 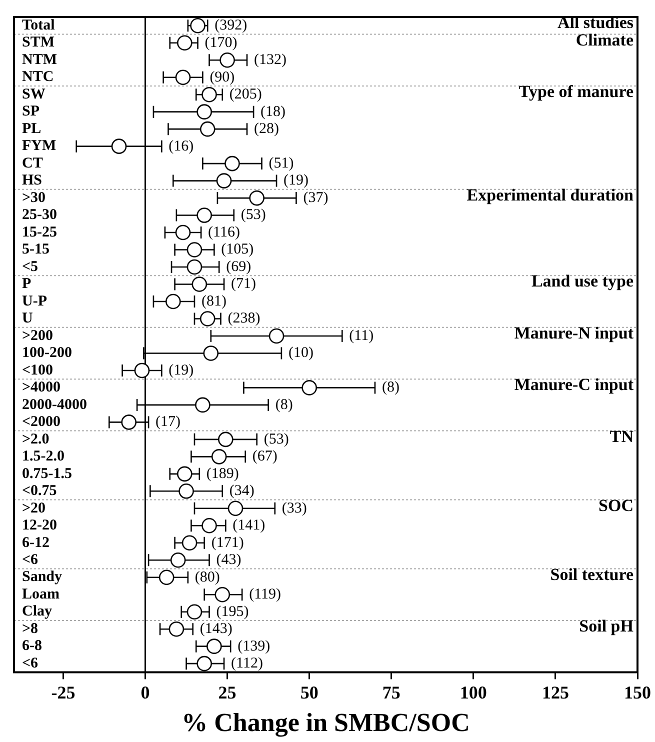 I want to click on annotation: (69), so click(x=239, y=266).